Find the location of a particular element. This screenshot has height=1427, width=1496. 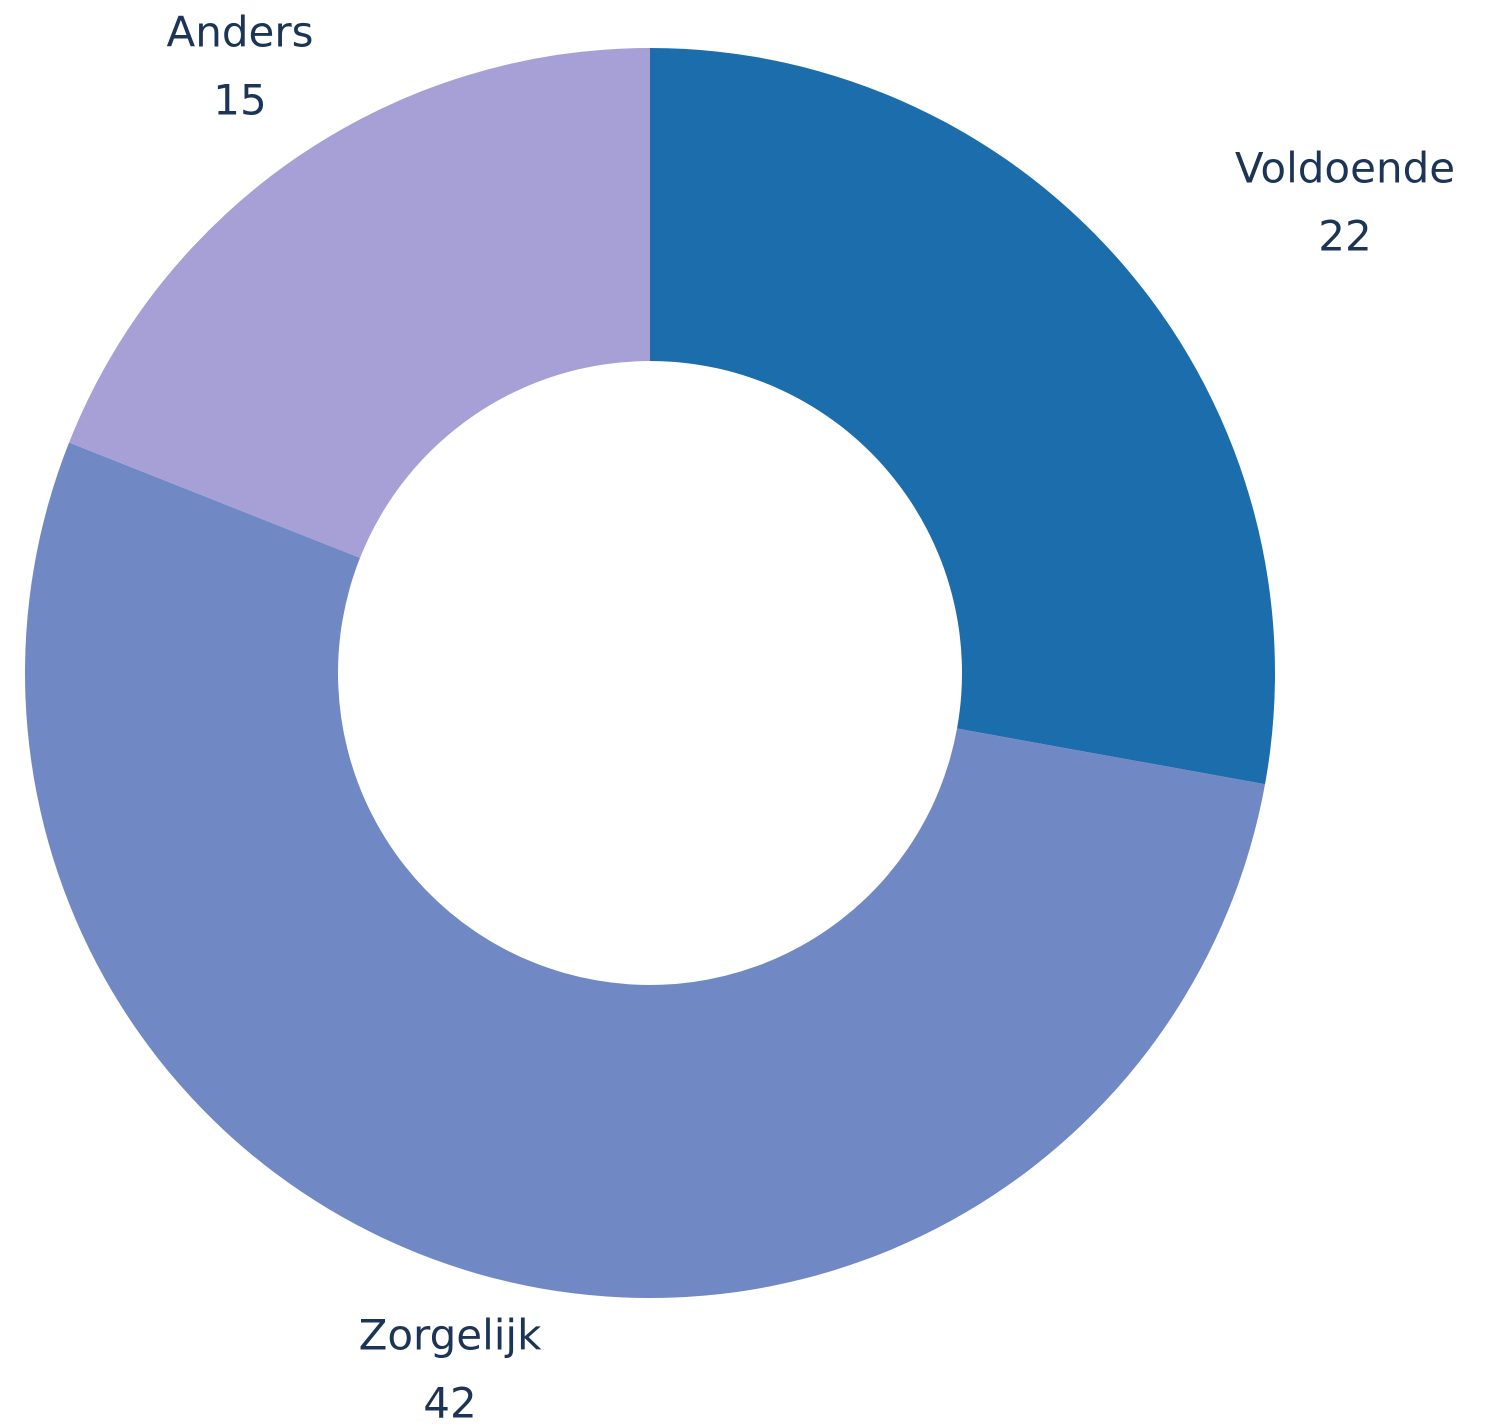

slice-label: Voldoende is located at coordinates (1345, 168).